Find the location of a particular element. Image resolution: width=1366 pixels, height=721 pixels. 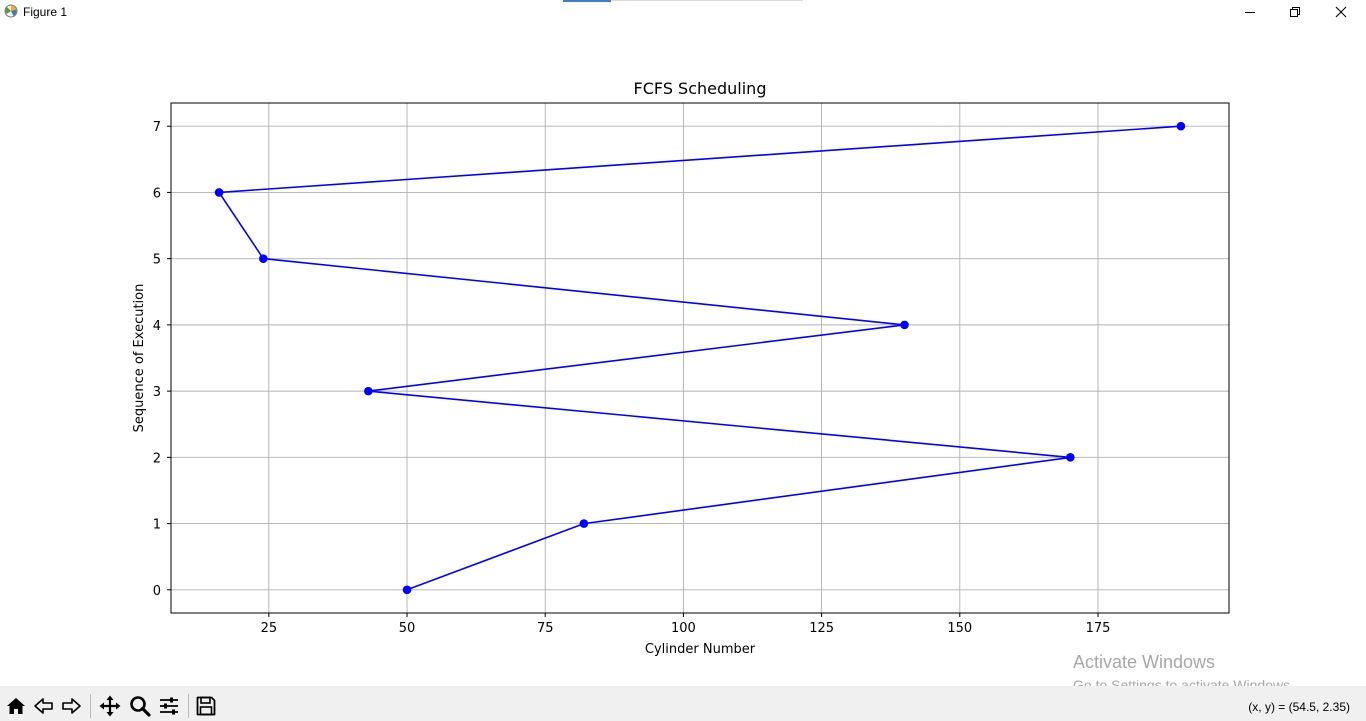

minimize-button is located at coordinates (1250, 12).